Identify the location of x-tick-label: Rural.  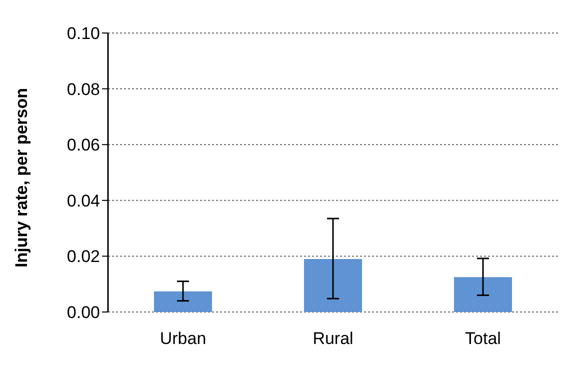
(333, 338).